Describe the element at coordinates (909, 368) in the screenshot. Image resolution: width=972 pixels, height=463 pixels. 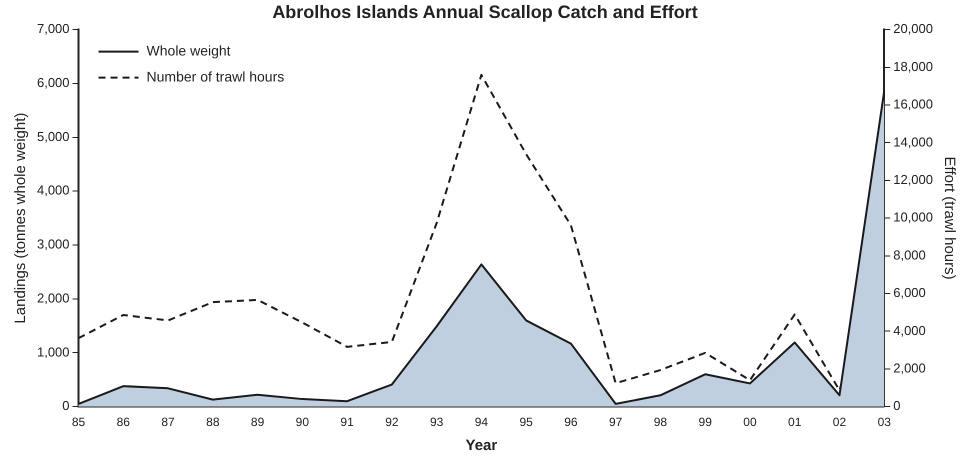
I see `y2-tick-label: 2,000` at that location.